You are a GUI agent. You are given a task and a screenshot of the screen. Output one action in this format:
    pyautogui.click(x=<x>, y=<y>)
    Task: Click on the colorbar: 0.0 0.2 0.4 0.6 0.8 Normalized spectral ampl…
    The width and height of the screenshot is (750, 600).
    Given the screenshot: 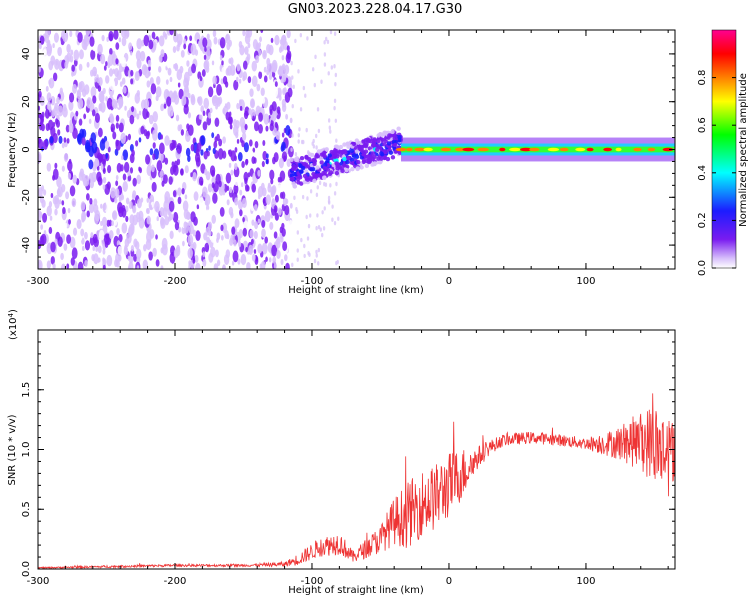 What is the action you would take?
    pyautogui.click(x=723, y=152)
    